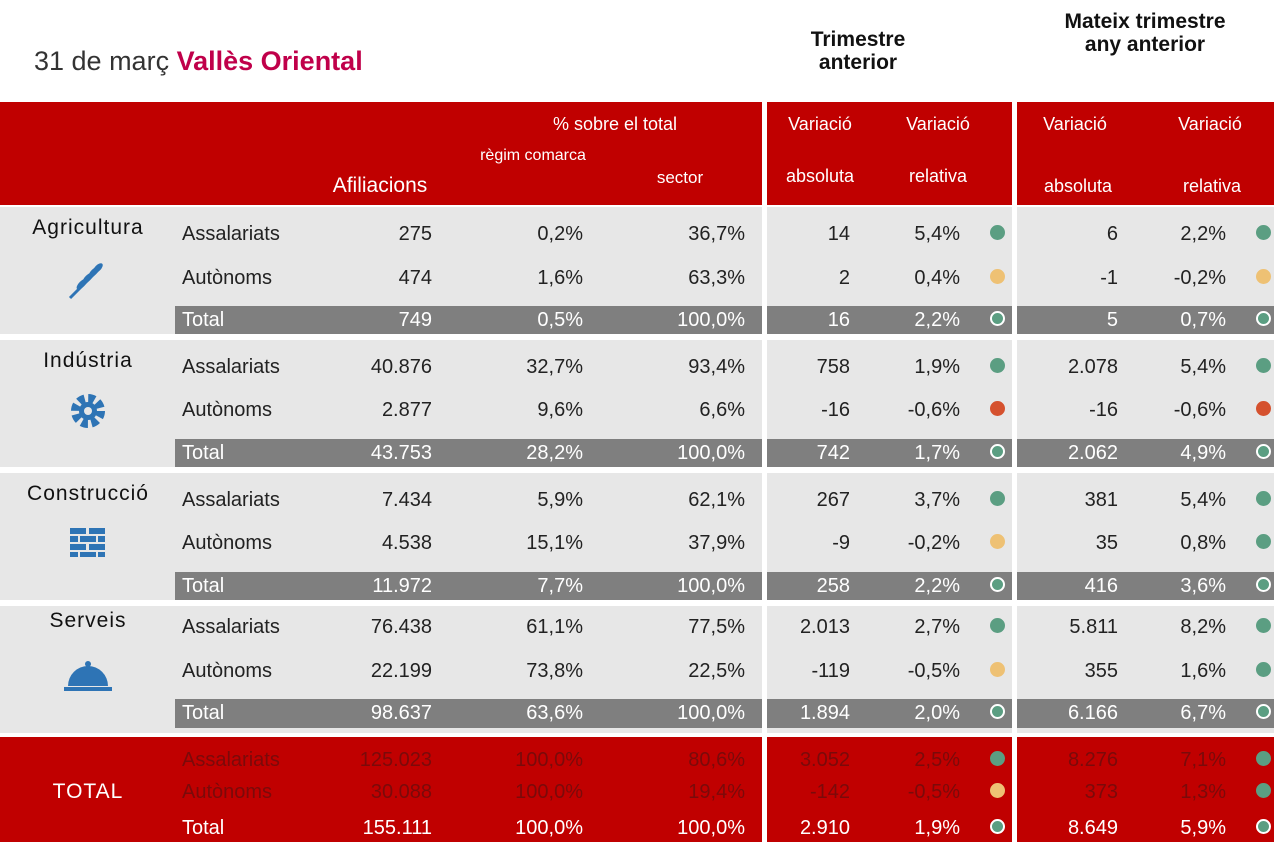  I want to click on cell-value: 7,1%, so click(1203, 760).